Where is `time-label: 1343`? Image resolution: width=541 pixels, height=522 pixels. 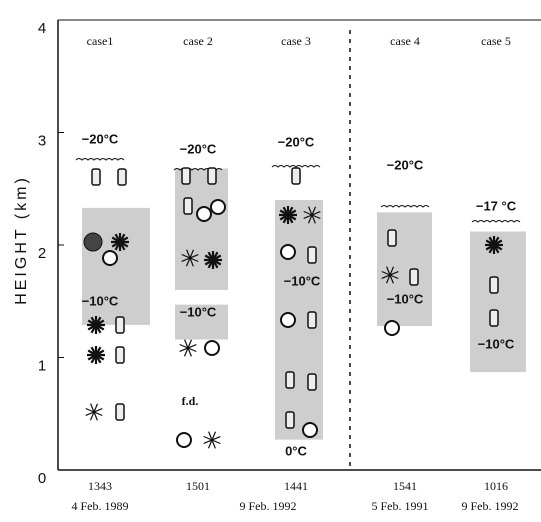
time-label: 1343 is located at coordinates (100, 486).